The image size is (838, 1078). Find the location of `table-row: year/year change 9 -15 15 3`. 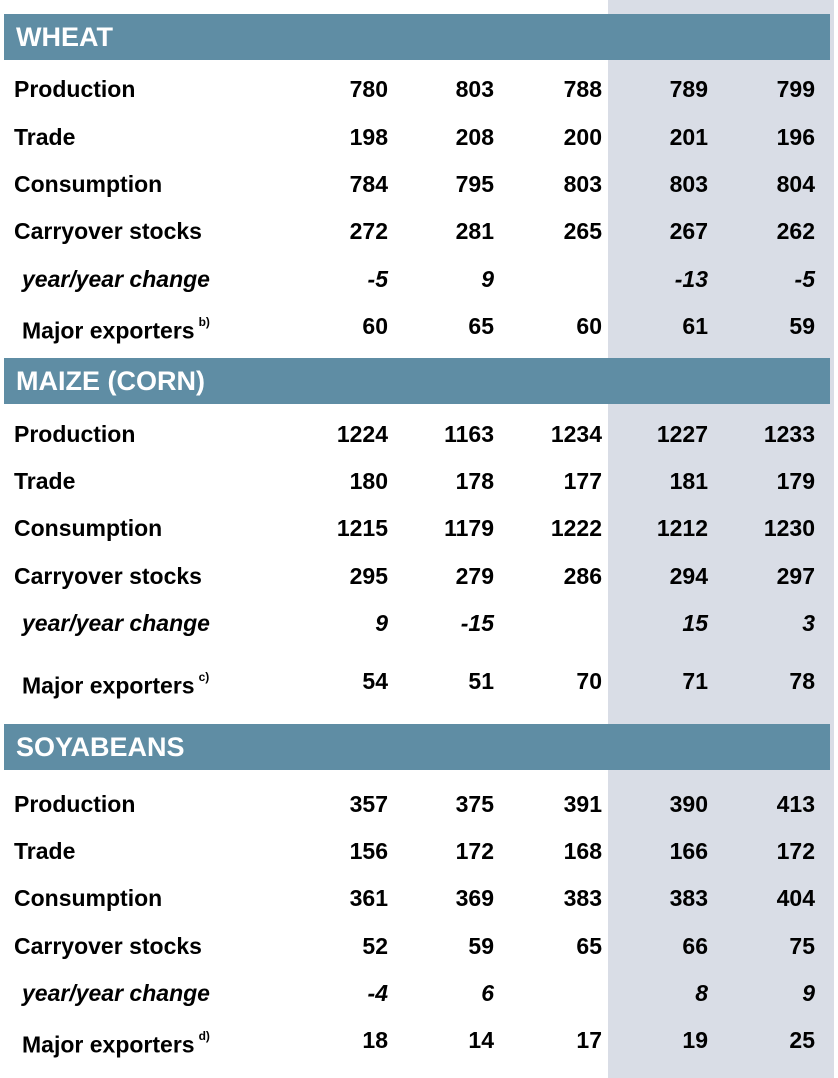

table-row: year/year change 9 -15 15 3 is located at coordinates (419, 623).